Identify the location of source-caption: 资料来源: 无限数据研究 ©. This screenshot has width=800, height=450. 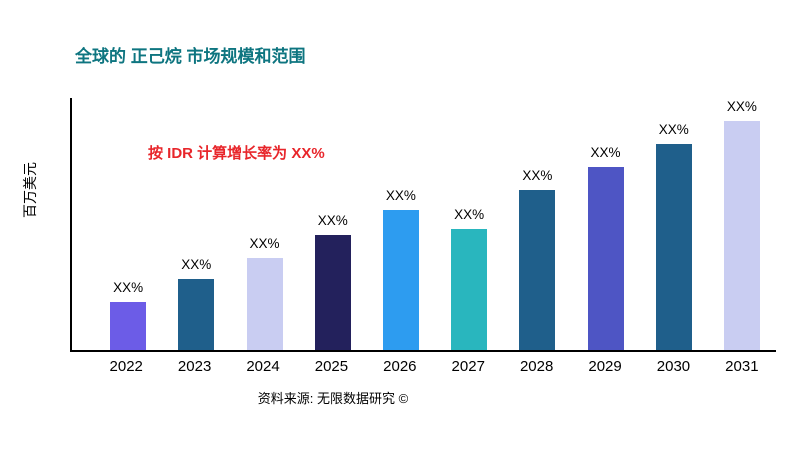
(333, 398).